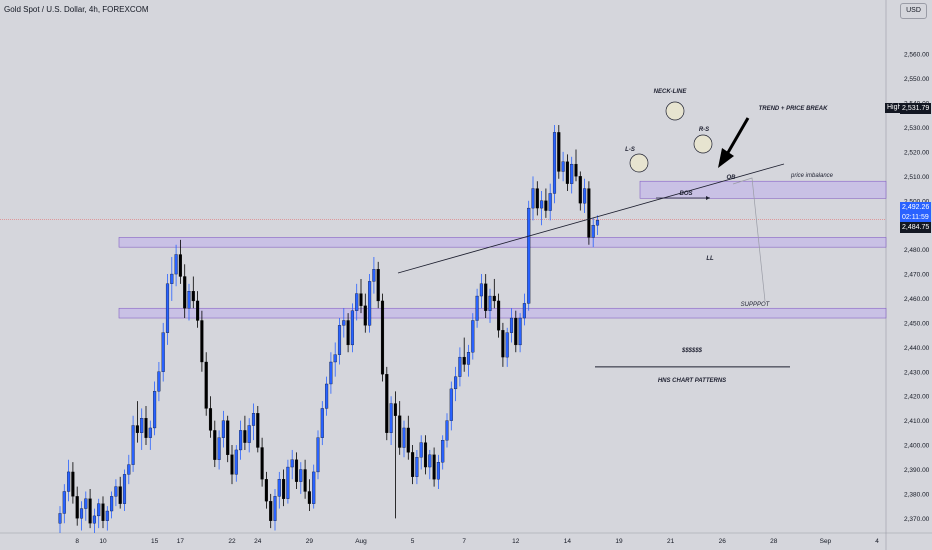  Describe the element at coordinates (917, 55) in the screenshot. I see `y-tick-label: 2,560.00` at that location.